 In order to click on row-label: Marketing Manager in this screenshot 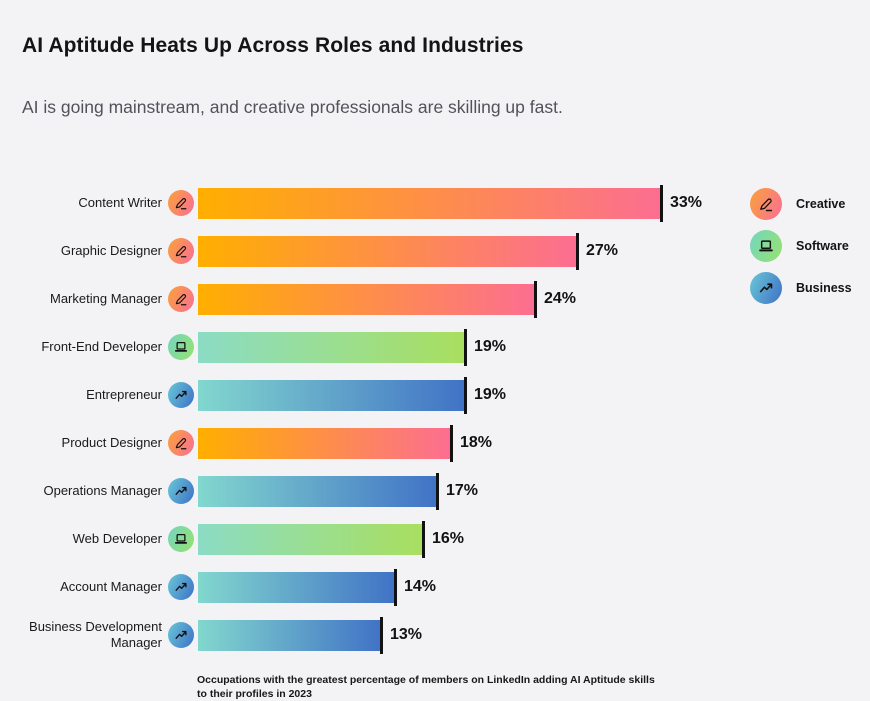, I will do `click(106, 298)`.